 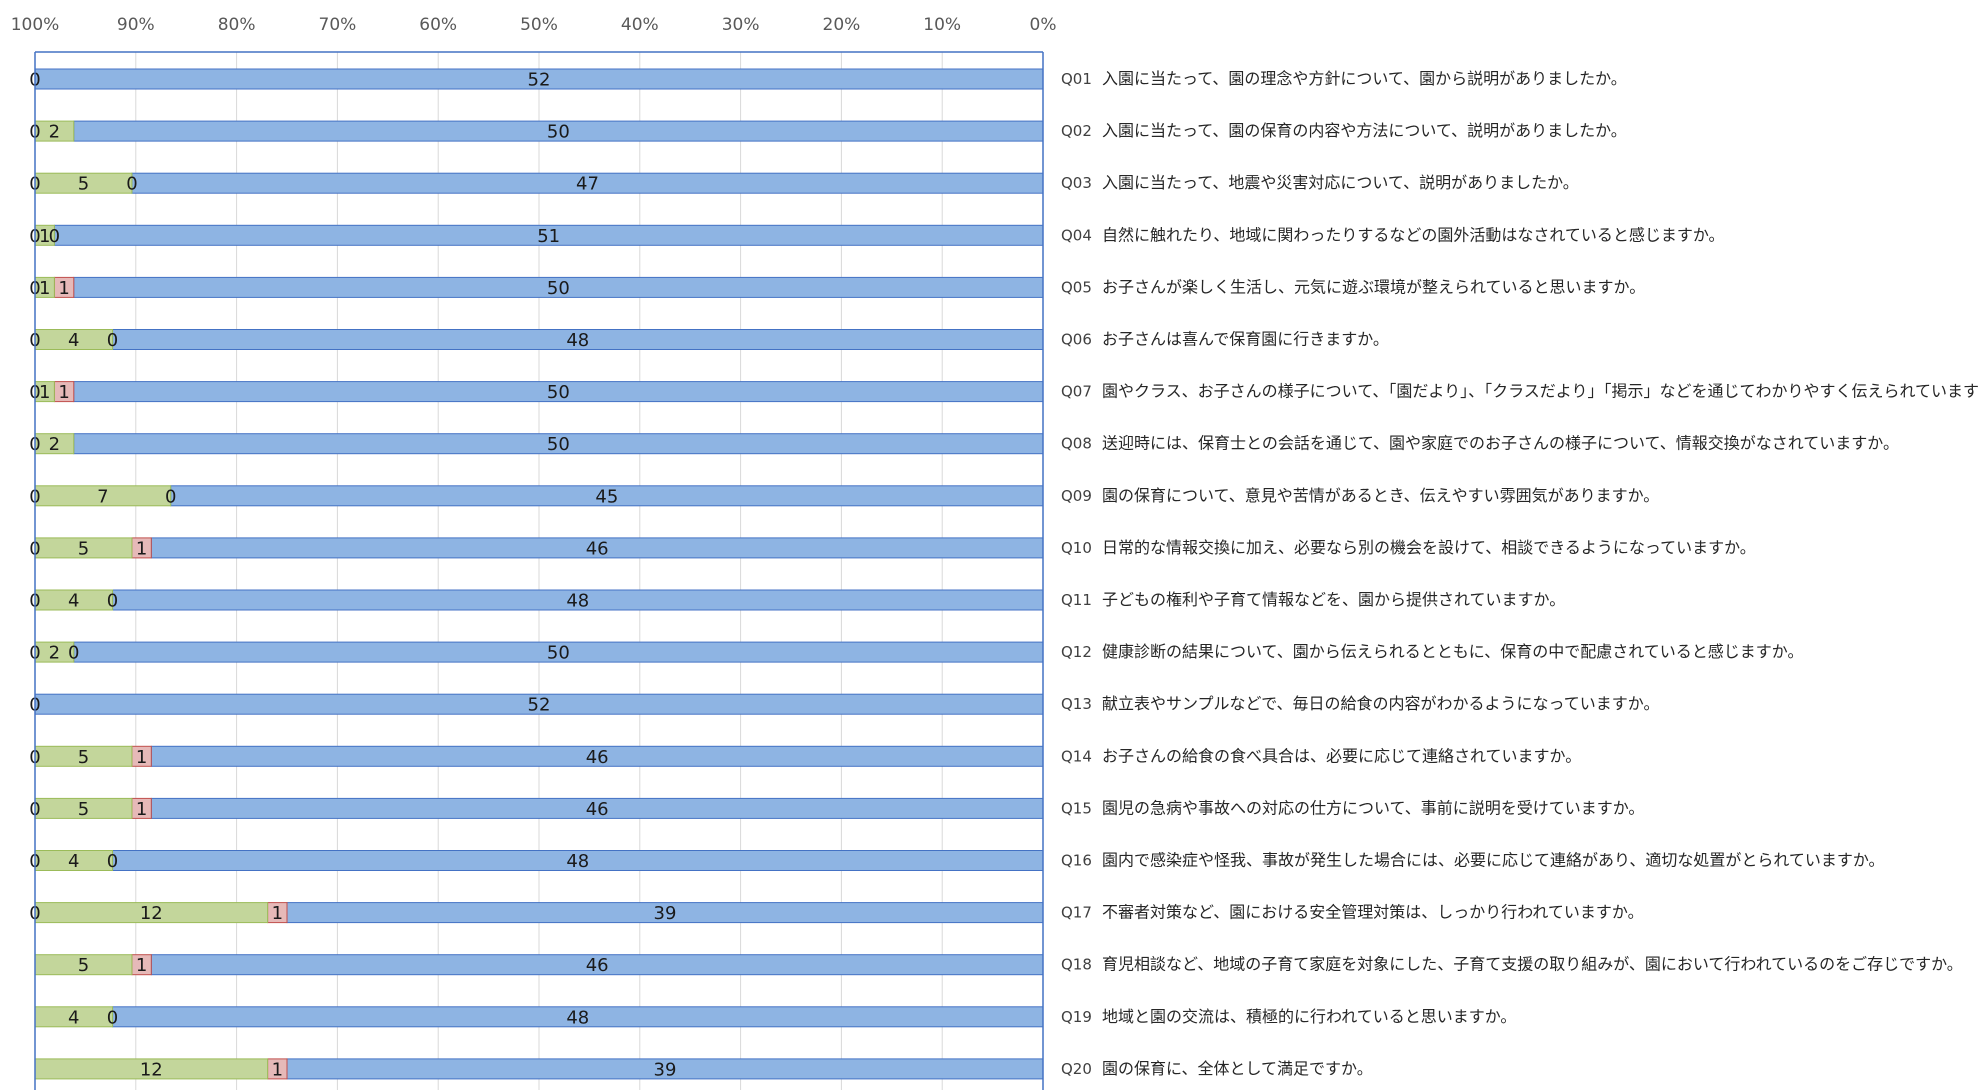 What do you see at coordinates (1076, 861) in the screenshot?
I see `category-id: Q16` at bounding box center [1076, 861].